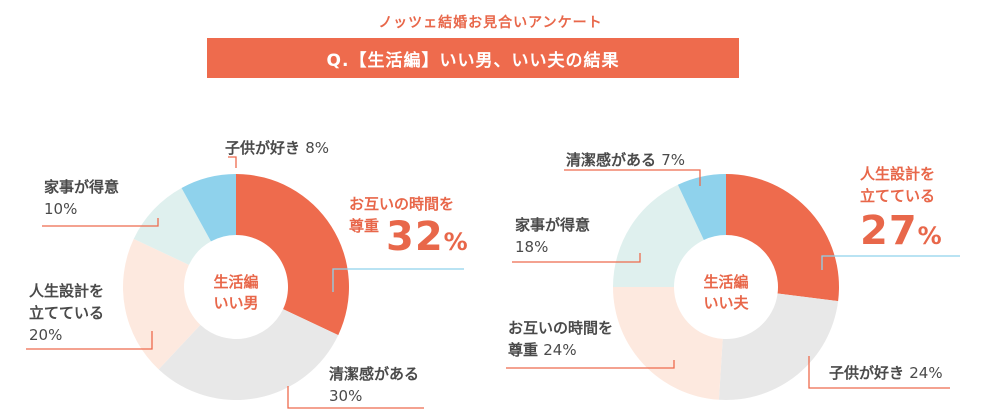  What do you see at coordinates (415, 237) in the screenshot?
I see `c1-big-pct-value: 32` at bounding box center [415, 237].